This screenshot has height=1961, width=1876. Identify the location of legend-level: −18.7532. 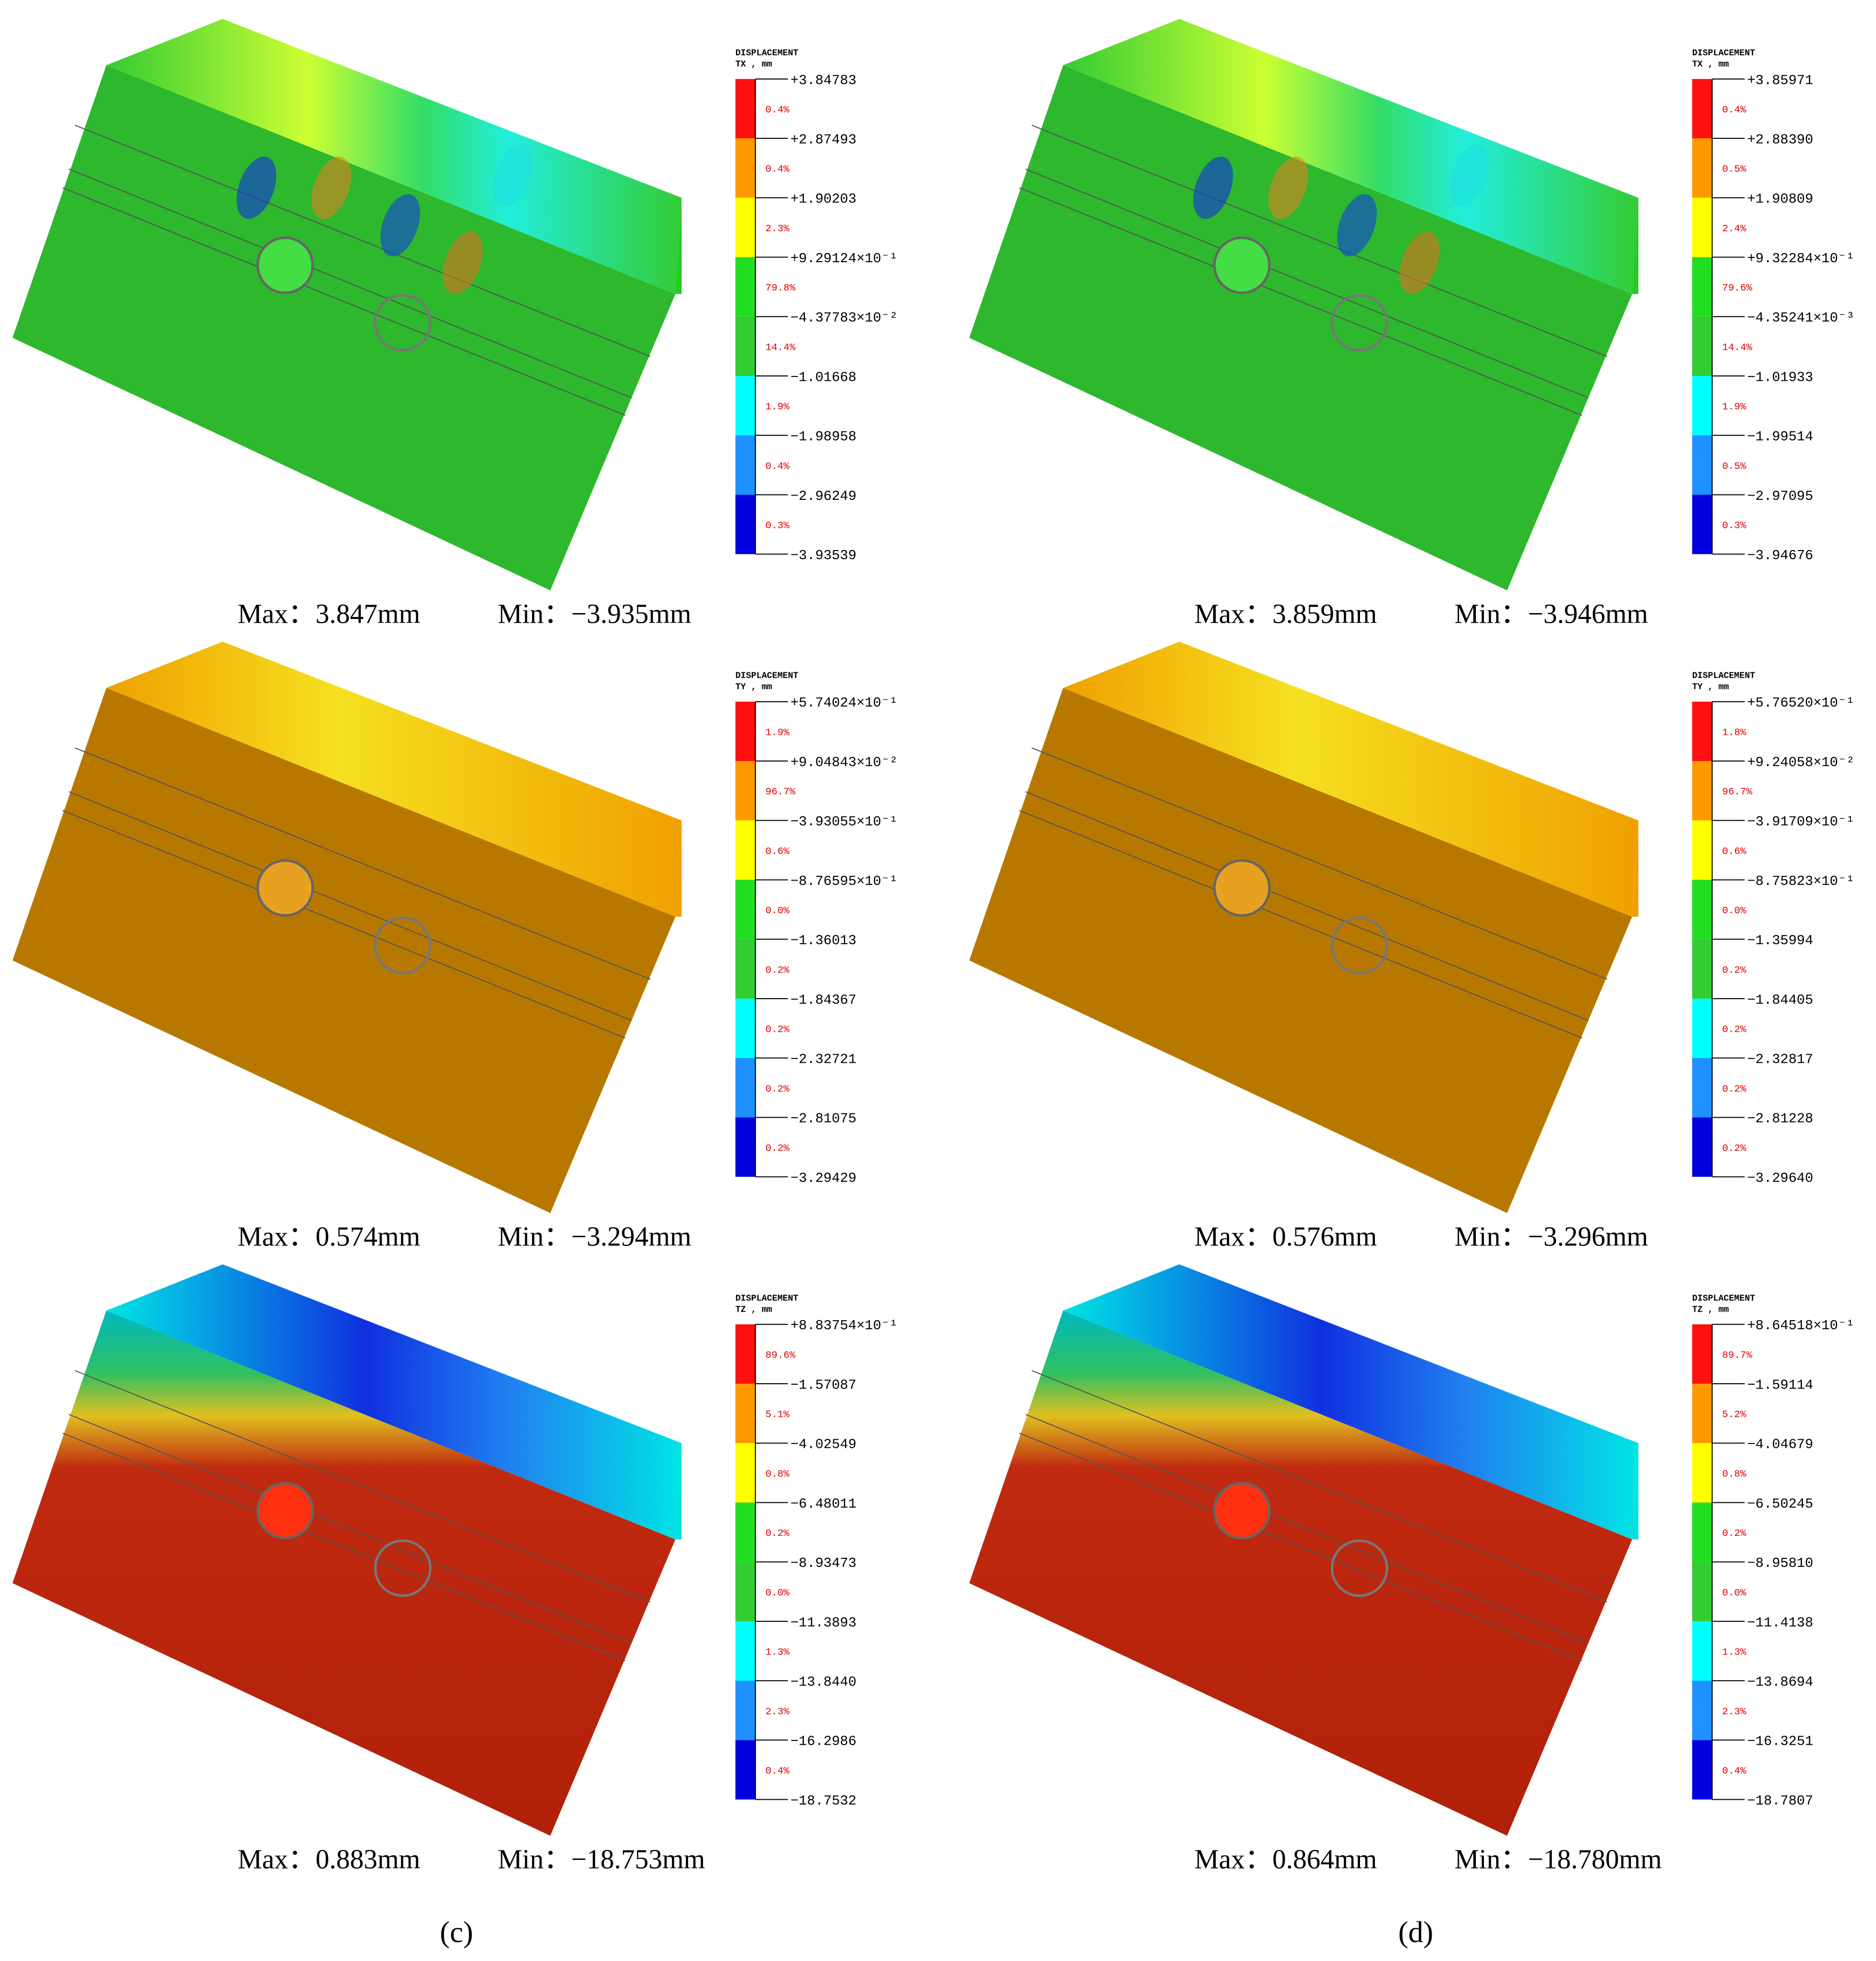
(824, 1801).